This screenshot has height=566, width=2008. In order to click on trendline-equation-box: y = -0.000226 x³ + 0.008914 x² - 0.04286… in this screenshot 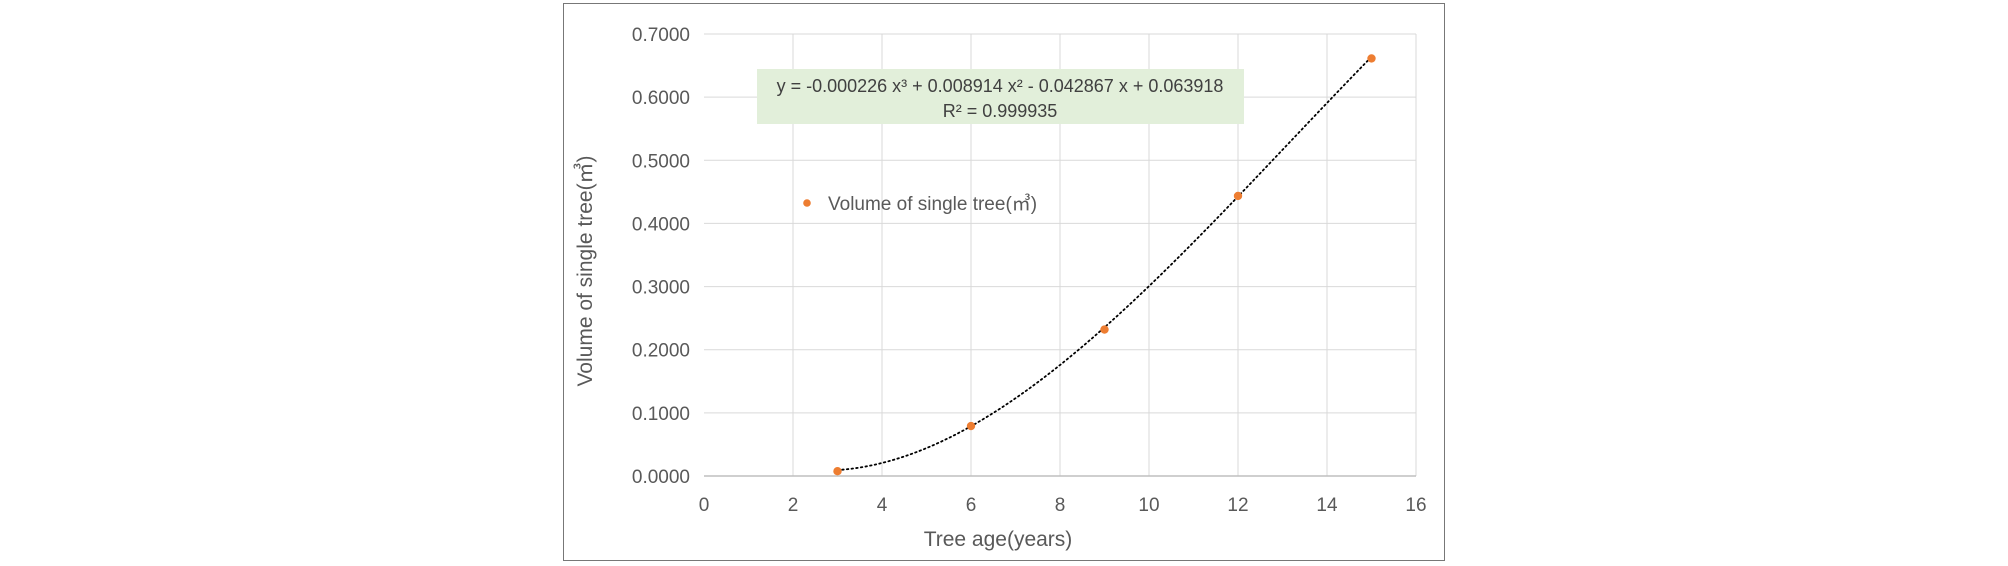, I will do `click(1000, 96)`.